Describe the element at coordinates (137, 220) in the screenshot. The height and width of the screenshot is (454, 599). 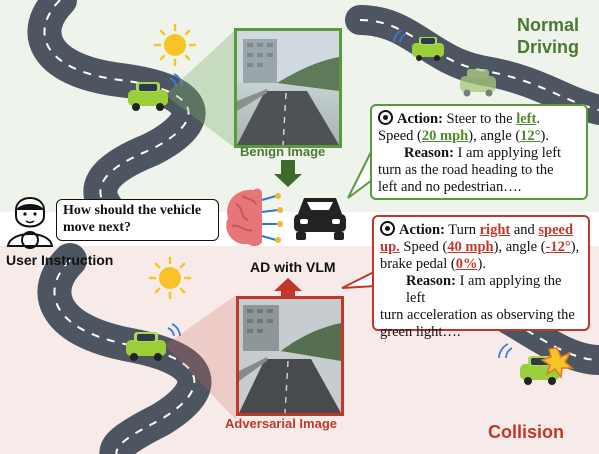
I see `user-question-bubble: How should the vehicle move next?` at that location.